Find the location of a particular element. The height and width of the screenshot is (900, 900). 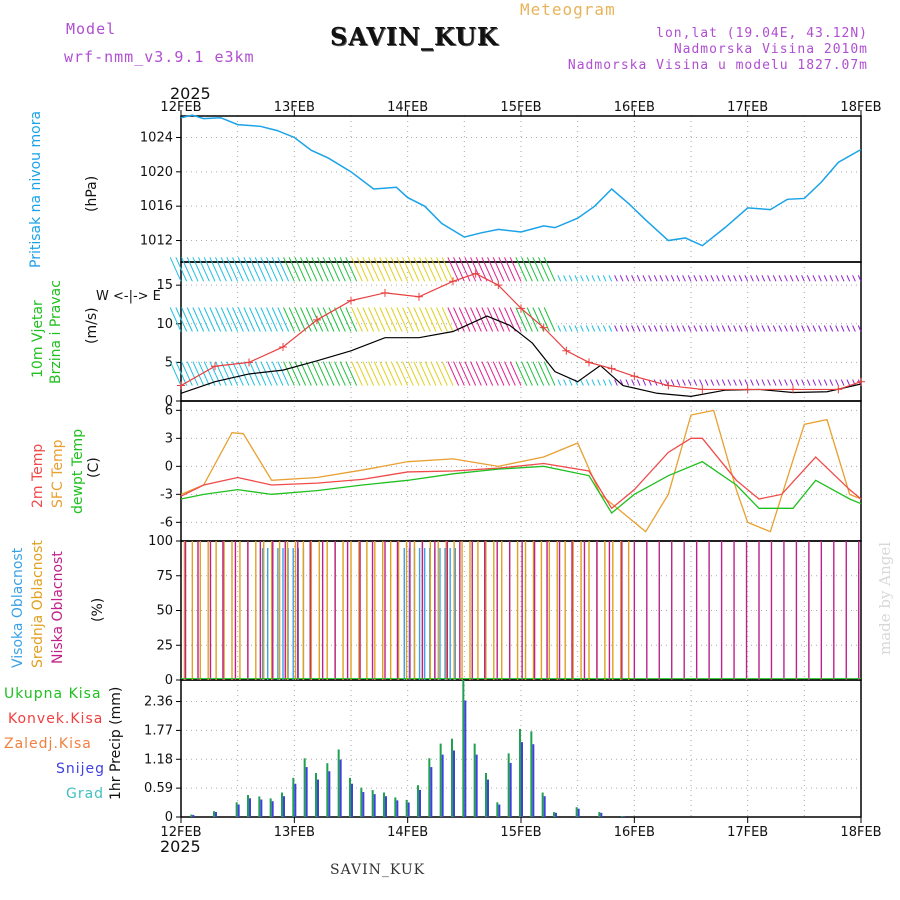

y-tick-label: 75 is located at coordinates (164, 576).